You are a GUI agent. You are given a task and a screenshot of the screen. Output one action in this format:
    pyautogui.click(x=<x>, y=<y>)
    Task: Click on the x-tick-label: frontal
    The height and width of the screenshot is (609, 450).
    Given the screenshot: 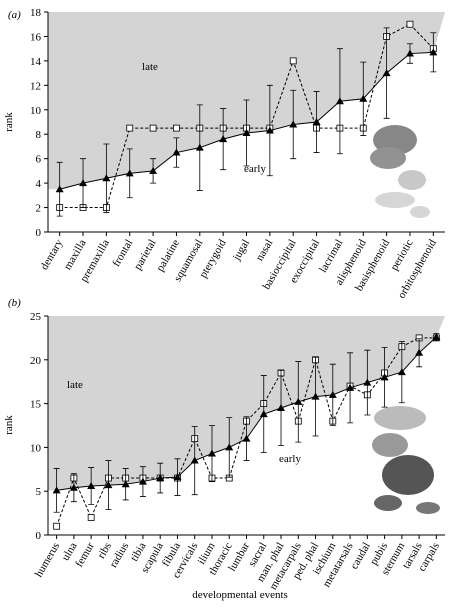 What is the action you would take?
    pyautogui.click(x=122, y=253)
    